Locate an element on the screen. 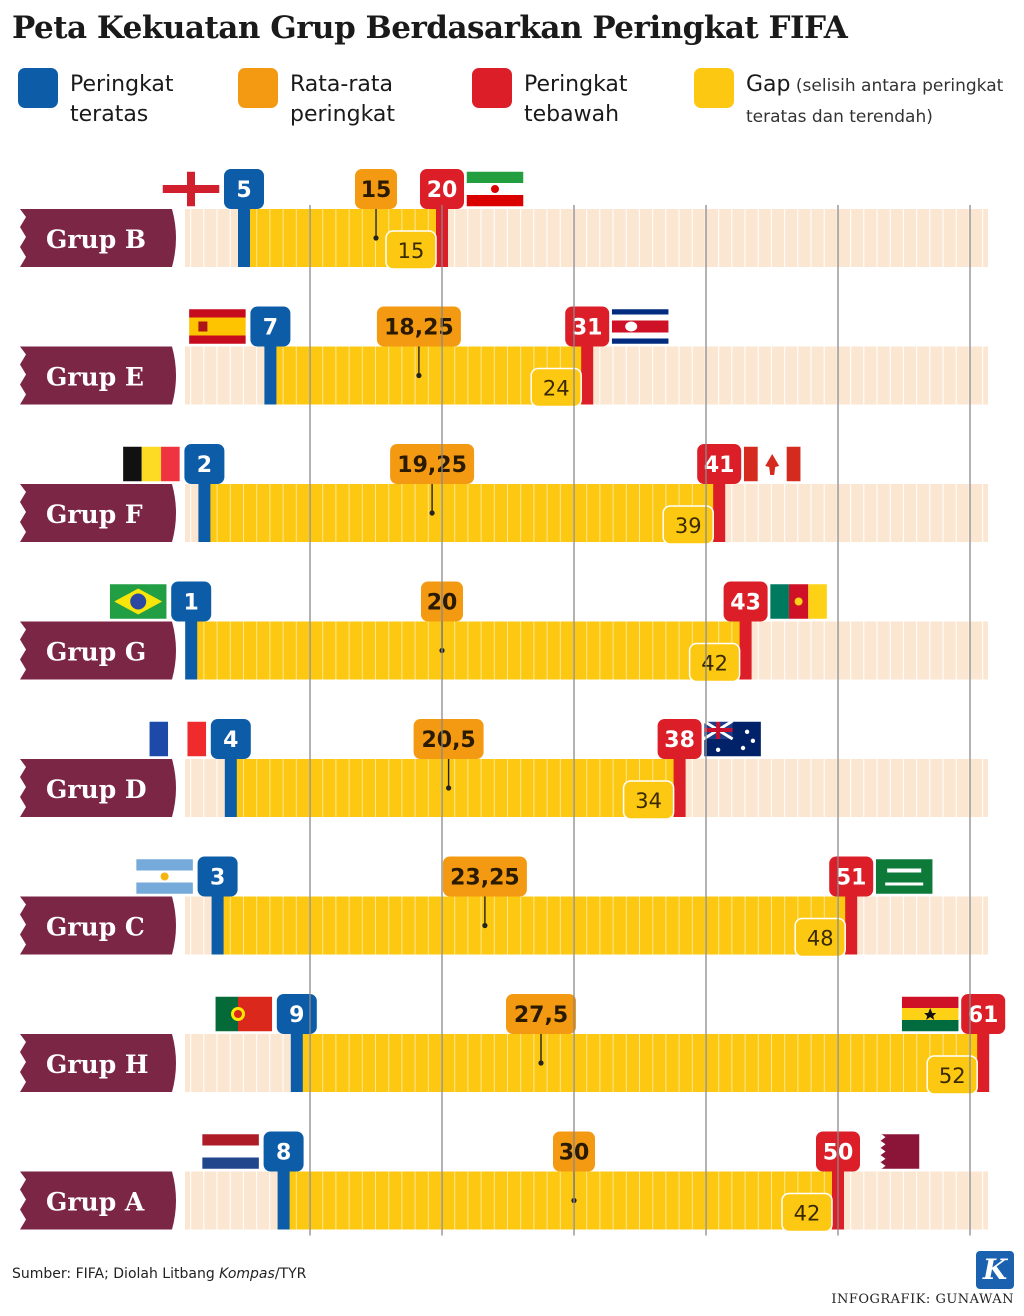 This screenshot has height=1316, width=1024. group-name: Grup G is located at coordinates (96, 652).